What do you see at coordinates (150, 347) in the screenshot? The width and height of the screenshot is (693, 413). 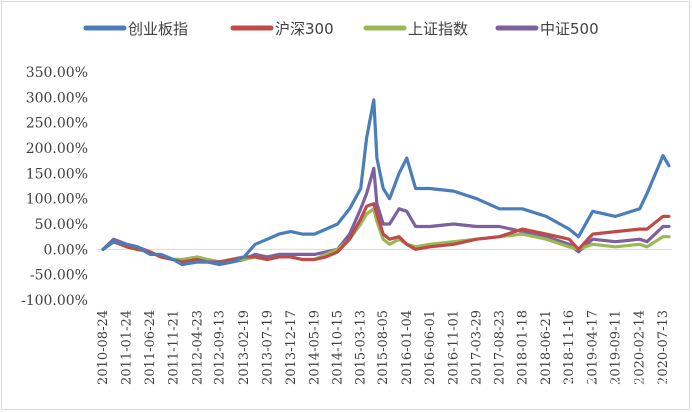 I see `x-tick-label: 2011-06-24` at bounding box center [150, 347].